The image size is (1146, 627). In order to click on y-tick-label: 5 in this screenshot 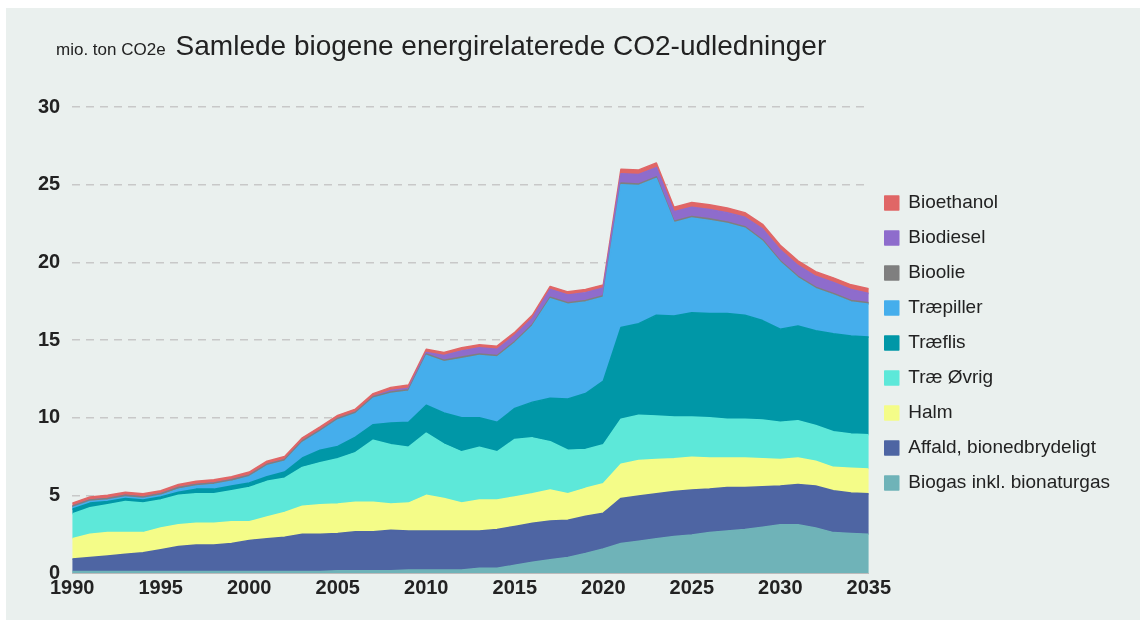, I will do `click(55, 493)`.